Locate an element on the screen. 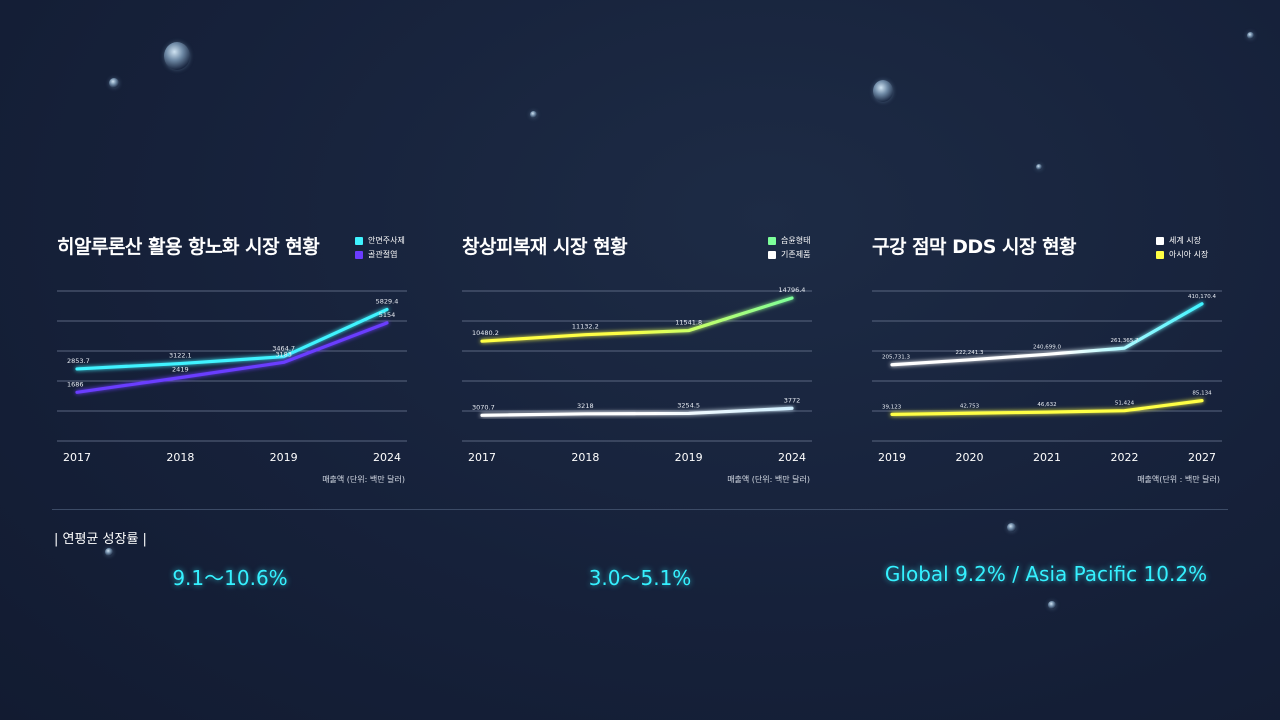 The height and width of the screenshot is (720, 1280). legend-item: 아시아 시장 is located at coordinates (1182, 255).